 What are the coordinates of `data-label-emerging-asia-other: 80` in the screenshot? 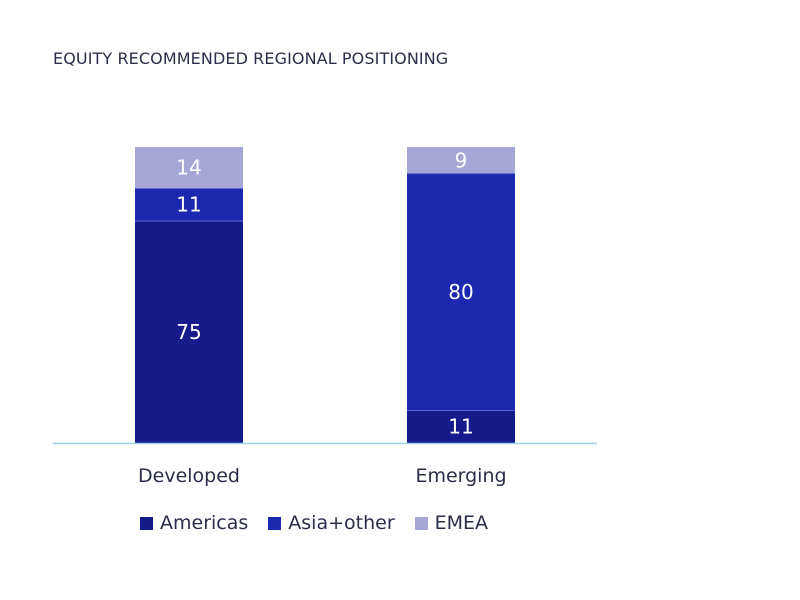 It's located at (460, 292).